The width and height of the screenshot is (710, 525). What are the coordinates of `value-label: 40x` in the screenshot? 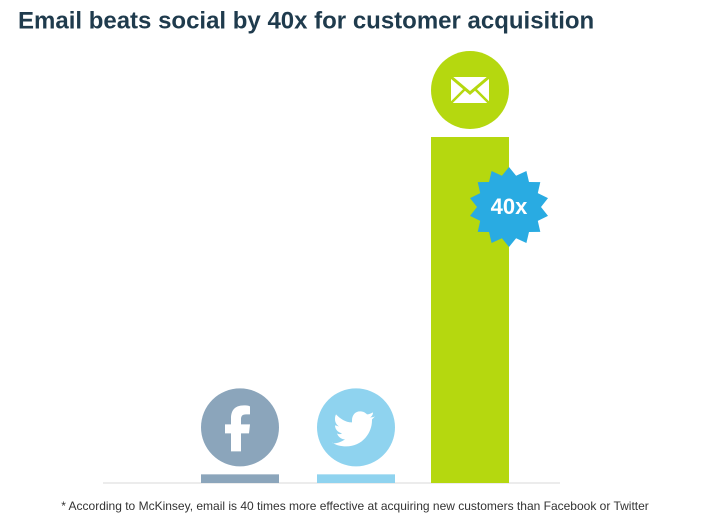 It's located at (509, 206).